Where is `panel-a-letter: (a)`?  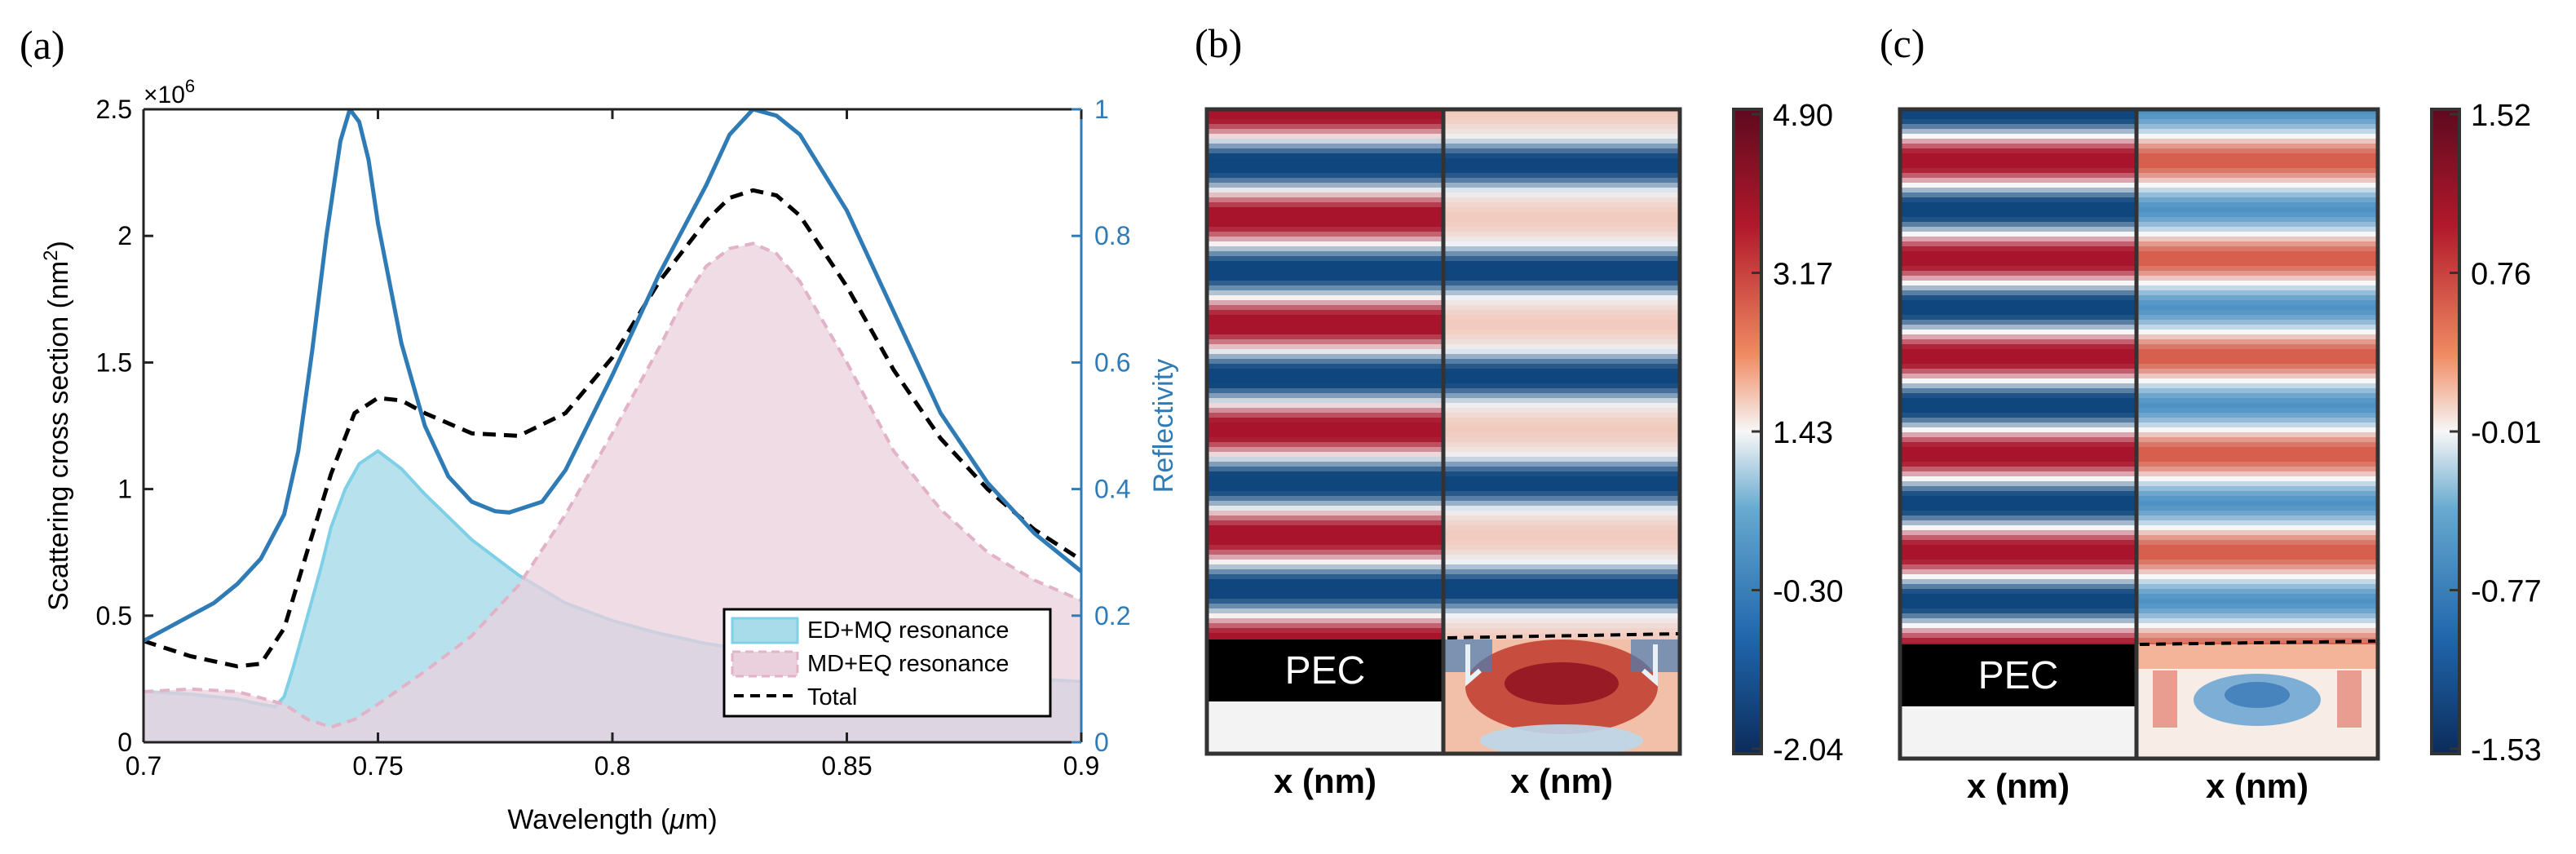
panel-a-letter: (a) is located at coordinates (42, 45).